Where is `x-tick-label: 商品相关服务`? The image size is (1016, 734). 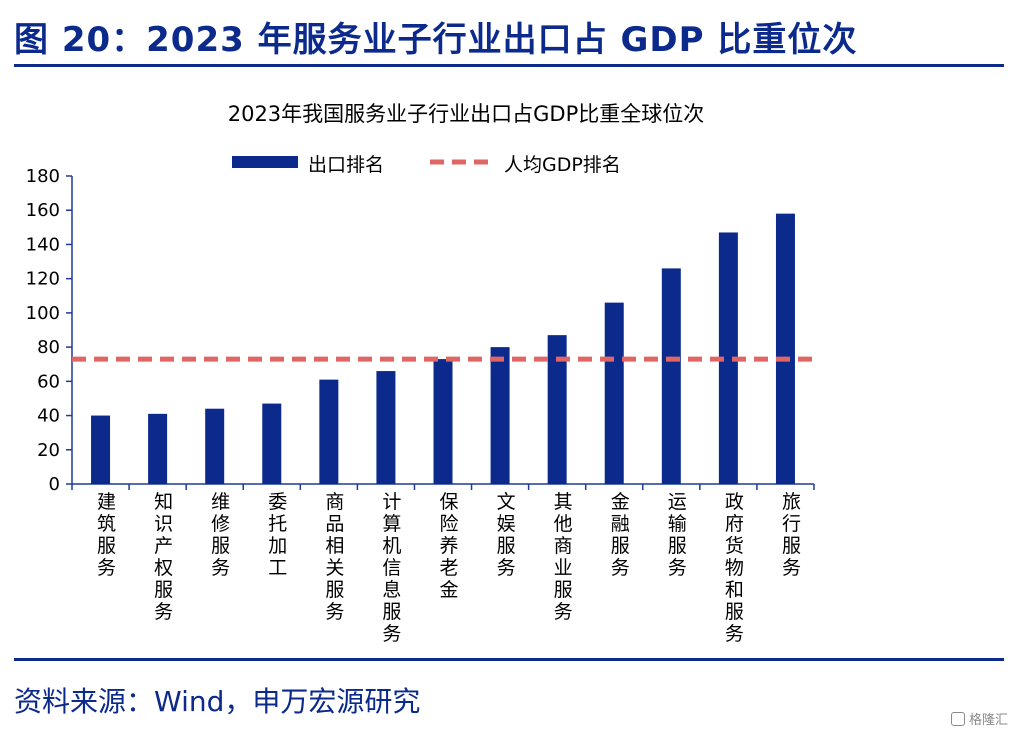 x-tick-label: 商品相关服务 is located at coordinates (334, 557).